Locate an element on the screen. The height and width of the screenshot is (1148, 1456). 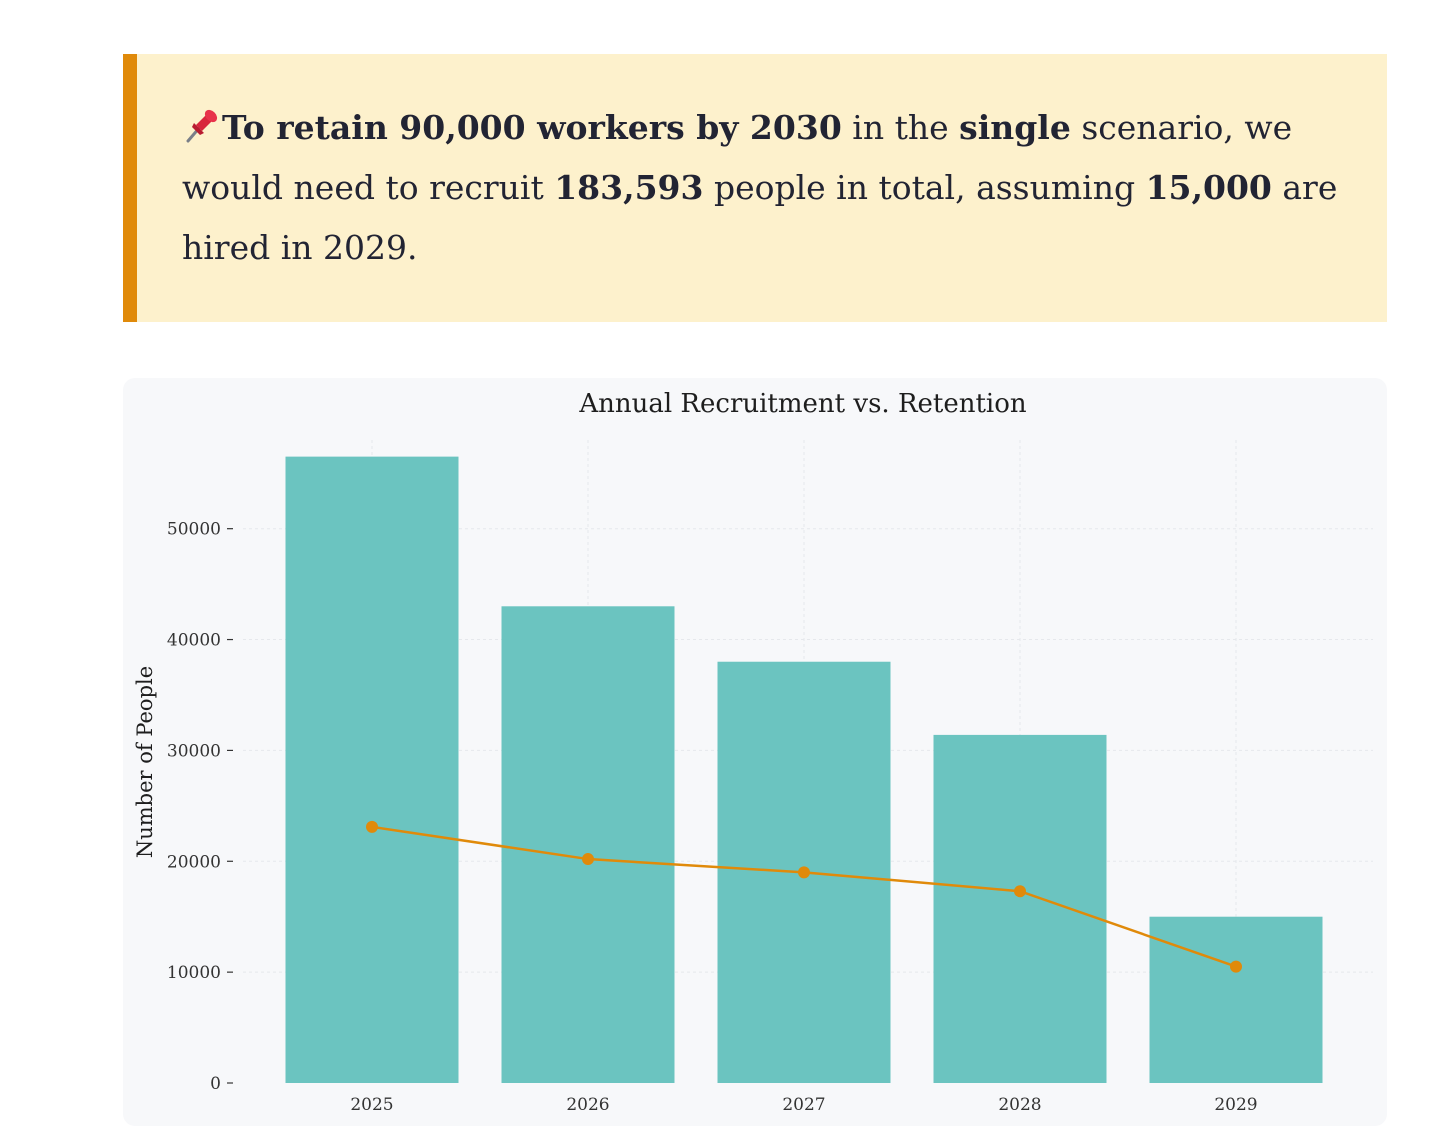
callout-bold-total: 183,593 is located at coordinates (629, 187).